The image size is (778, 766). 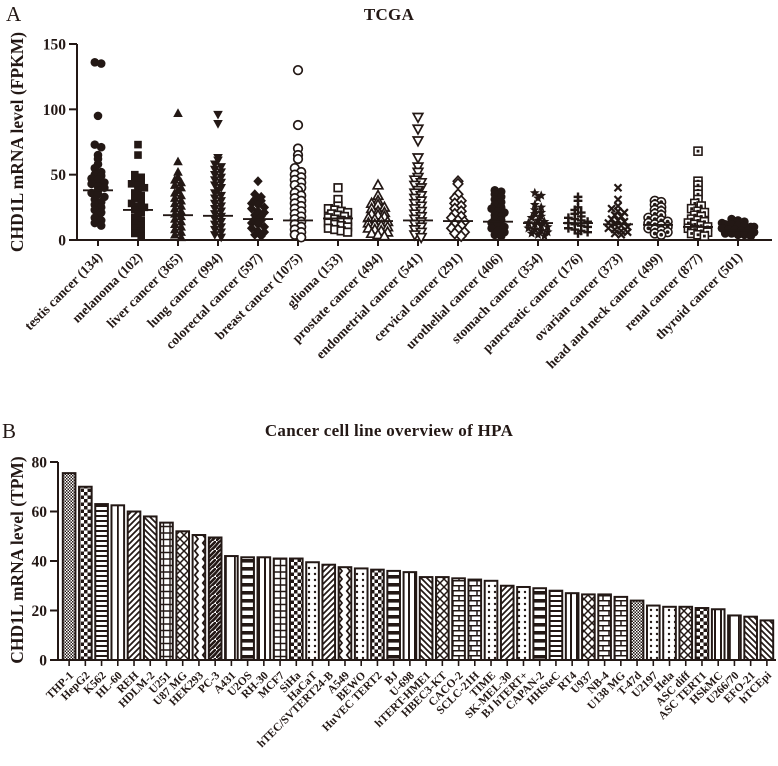 I want to click on y-tick-label: 40, so click(x=40, y=562).